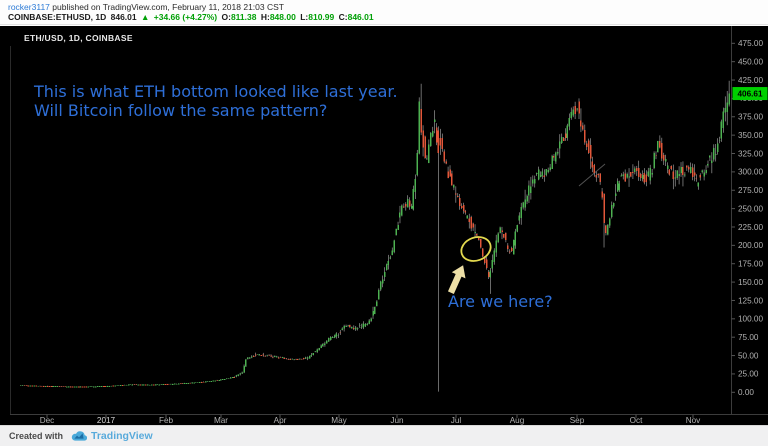 This screenshot has height=446, width=768. What do you see at coordinates (370, 420) in the screenshot?
I see `time-axis: Dec 2017 Feb Mar Apr May Jun Jul Aug Sep Oct Nov` at bounding box center [370, 420].